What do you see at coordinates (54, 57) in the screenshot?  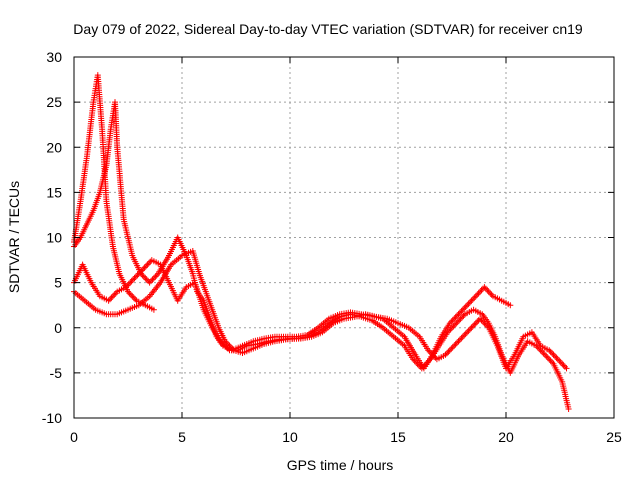 I see `y-tick-label: 30` at bounding box center [54, 57].